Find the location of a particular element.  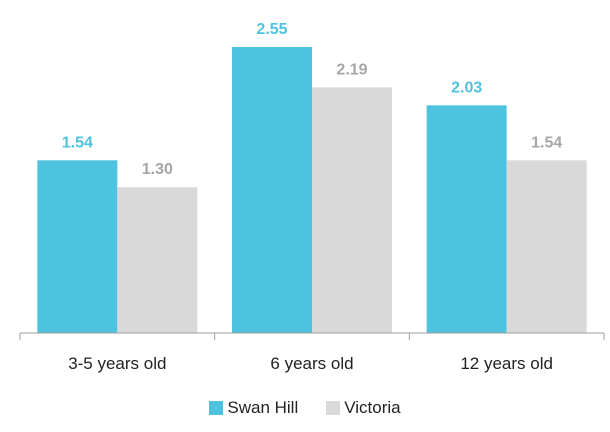

legend-swatch-swan-hill is located at coordinates (216, 408).